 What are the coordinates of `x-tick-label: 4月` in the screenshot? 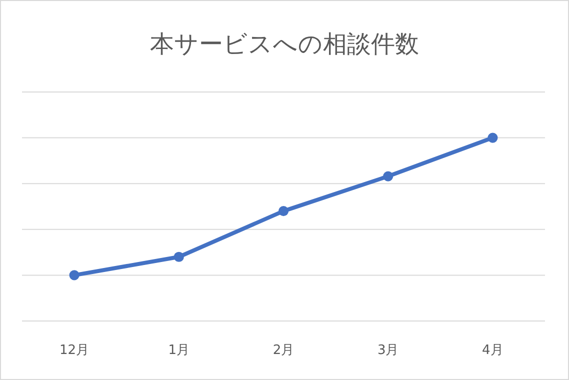 It's located at (493, 350).